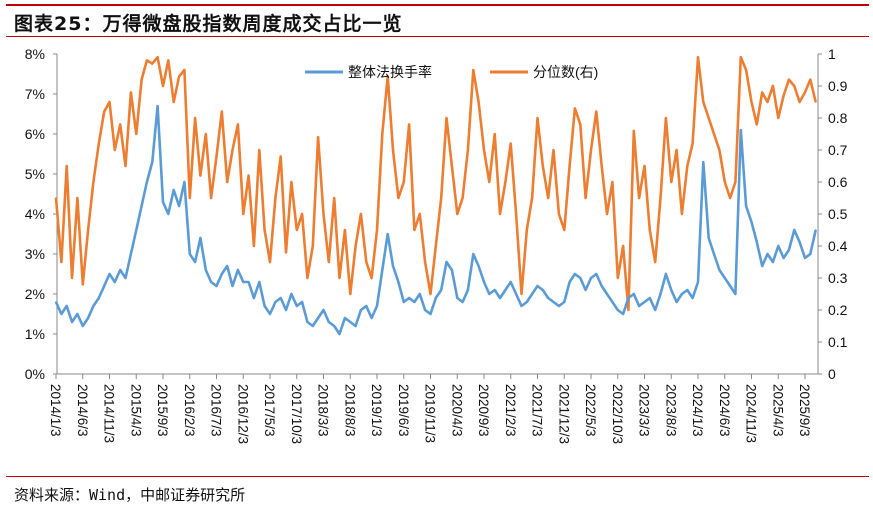 The width and height of the screenshot is (873, 510). Describe the element at coordinates (838, 342) in the screenshot. I see `right-tick-label: 0.1` at that location.